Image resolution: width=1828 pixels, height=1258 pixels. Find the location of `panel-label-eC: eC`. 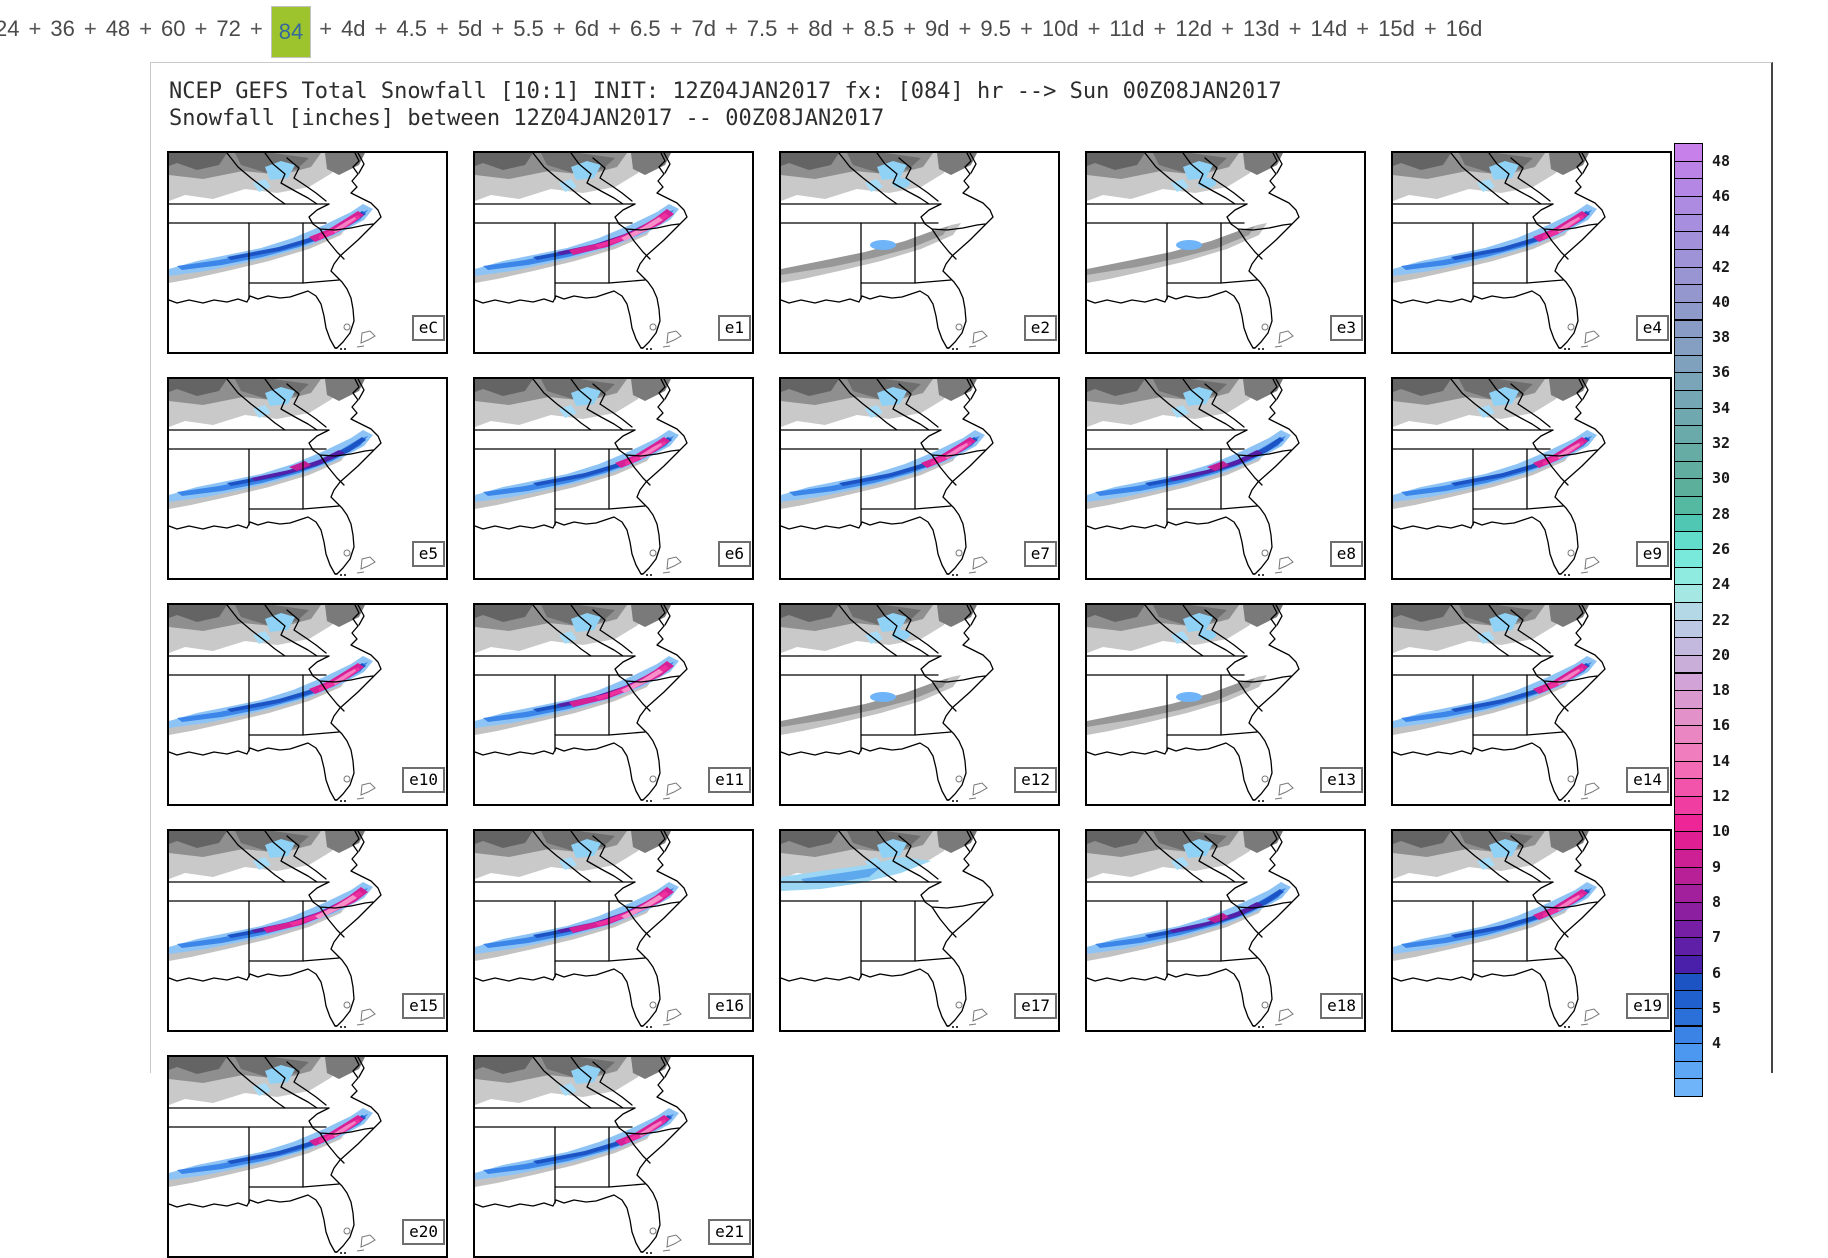

panel-label-eC: eC is located at coordinates (428, 328).